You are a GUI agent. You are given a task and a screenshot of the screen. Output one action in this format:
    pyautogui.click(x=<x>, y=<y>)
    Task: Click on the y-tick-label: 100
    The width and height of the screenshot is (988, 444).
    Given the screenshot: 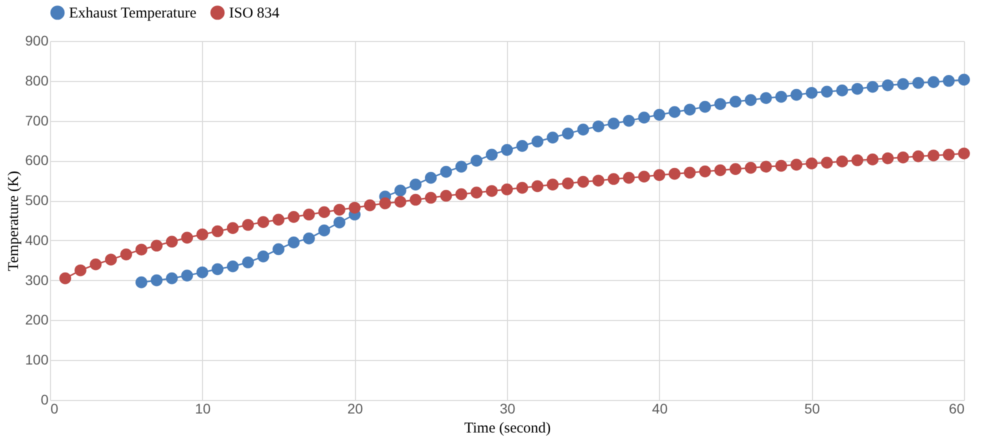 What is the action you would take?
    pyautogui.click(x=37, y=360)
    